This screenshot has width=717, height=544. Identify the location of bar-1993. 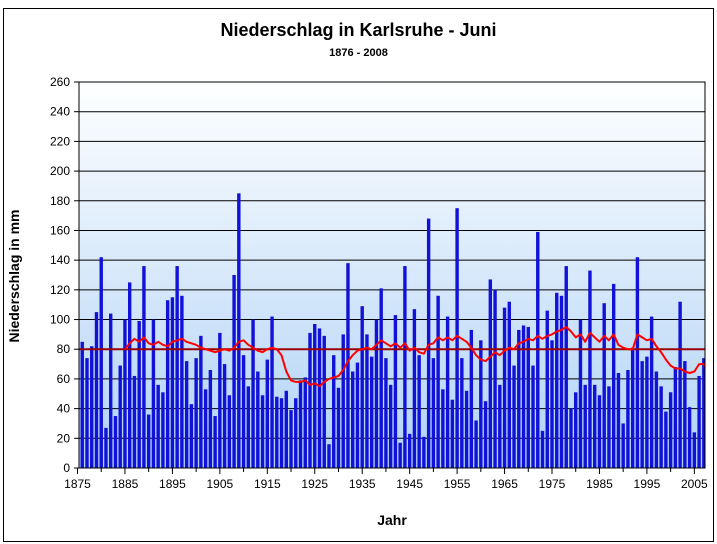
(637, 362).